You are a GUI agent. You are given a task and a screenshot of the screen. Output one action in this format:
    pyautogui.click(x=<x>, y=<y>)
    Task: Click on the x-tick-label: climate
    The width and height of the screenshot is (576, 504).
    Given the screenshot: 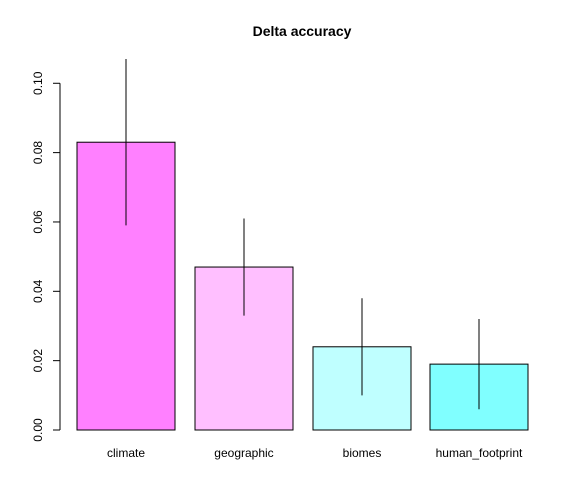 What is the action you would take?
    pyautogui.click(x=126, y=453)
    